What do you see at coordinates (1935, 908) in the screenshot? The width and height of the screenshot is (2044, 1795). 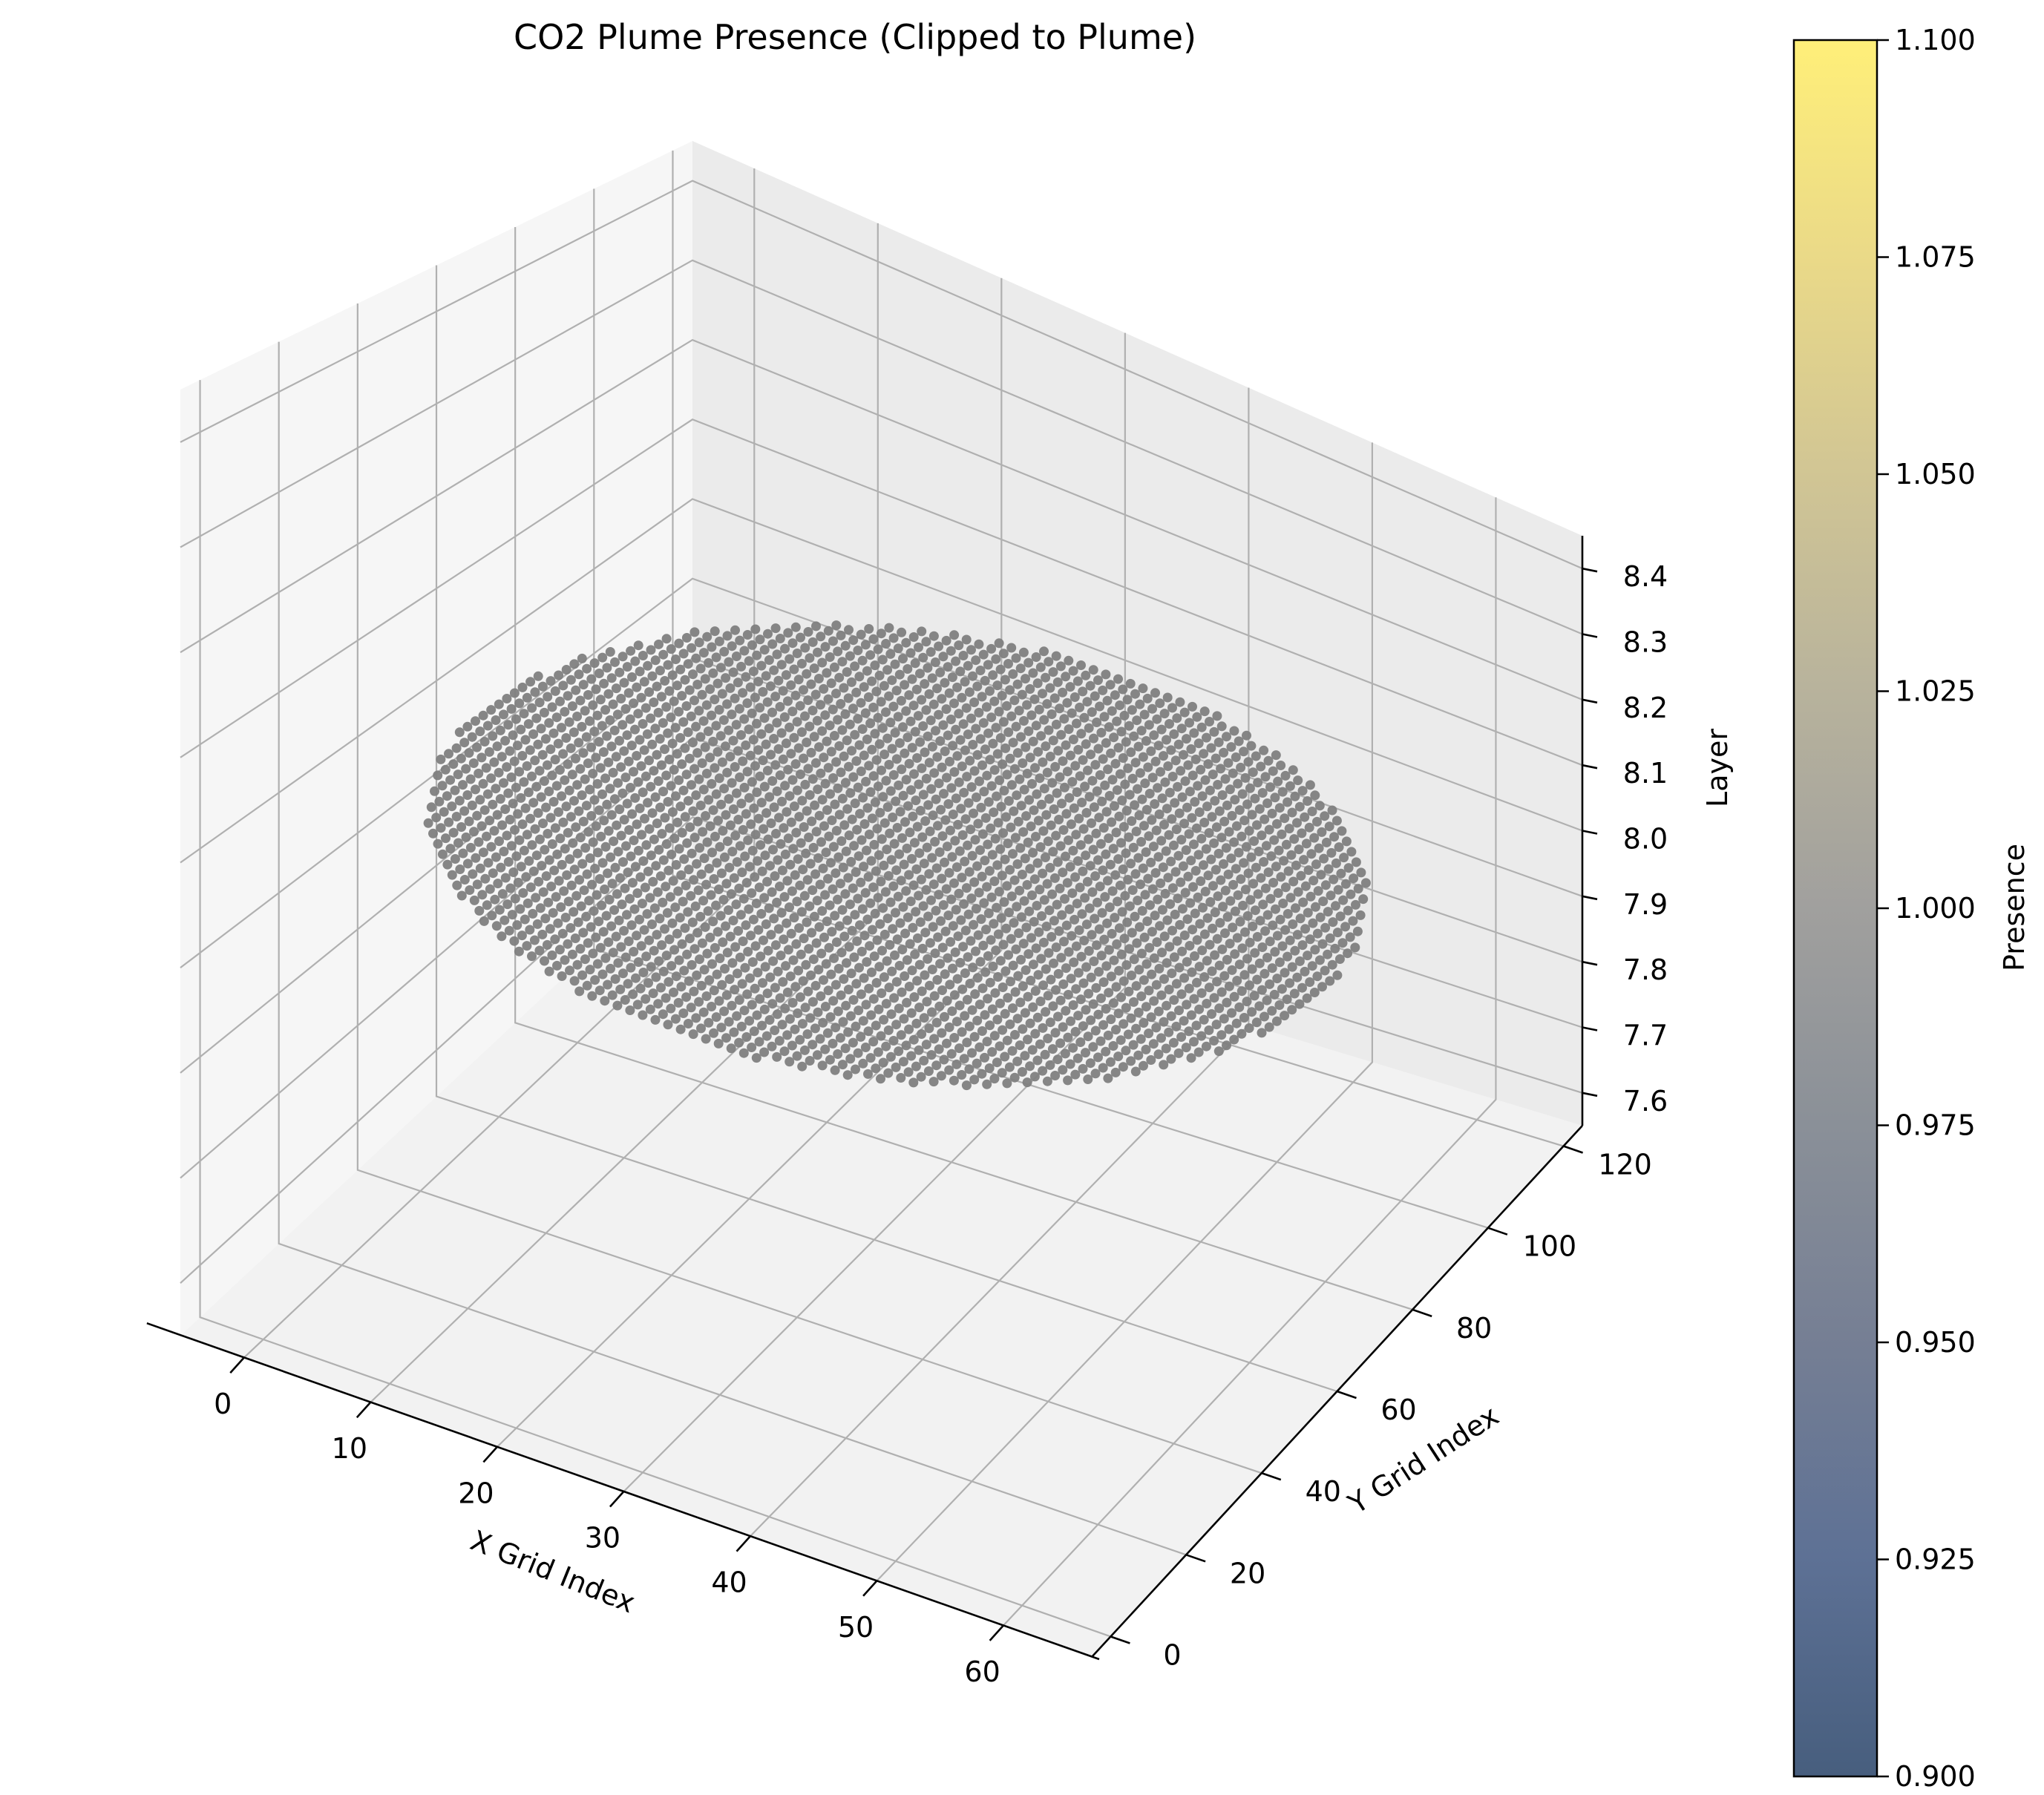 I see `colorbar-tick-label: 1.000` at bounding box center [1935, 908].